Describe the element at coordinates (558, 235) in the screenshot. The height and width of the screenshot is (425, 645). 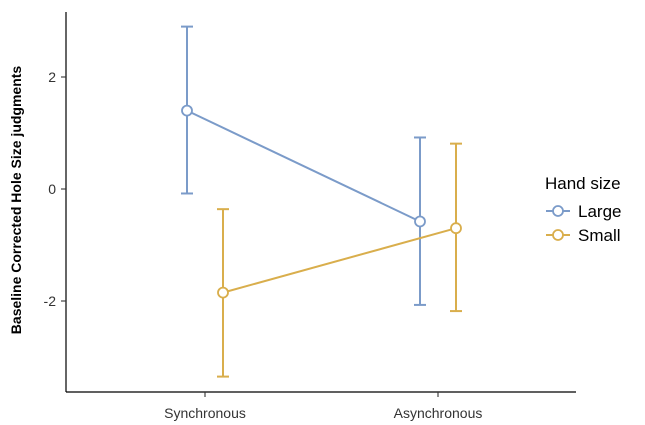
I see `legend-key-point-small` at that location.